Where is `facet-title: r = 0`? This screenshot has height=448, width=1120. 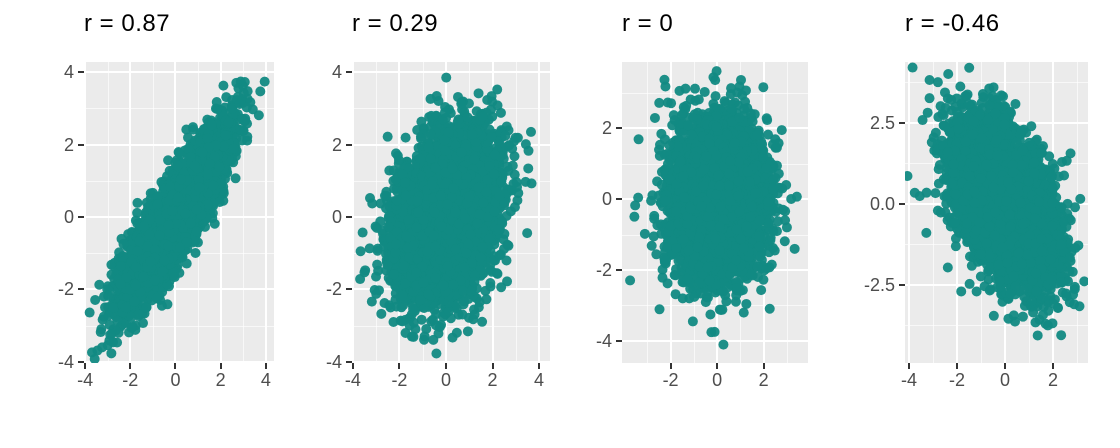 facet-title: r = 0 is located at coordinates (648, 23).